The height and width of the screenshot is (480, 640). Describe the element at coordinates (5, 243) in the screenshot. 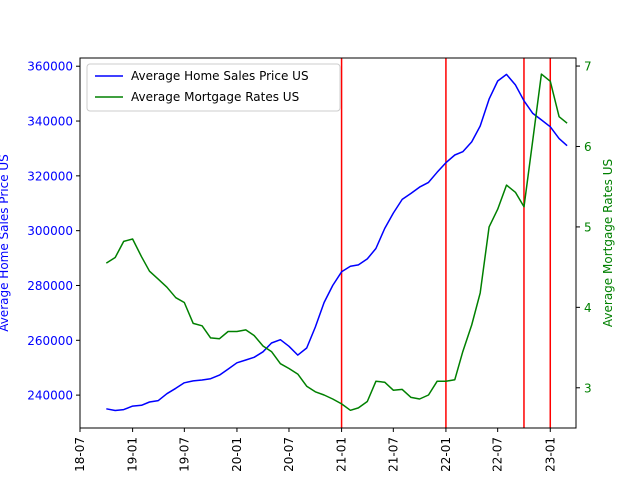

I see `left-y-axis-title: Average Home Sales Price US` at that location.